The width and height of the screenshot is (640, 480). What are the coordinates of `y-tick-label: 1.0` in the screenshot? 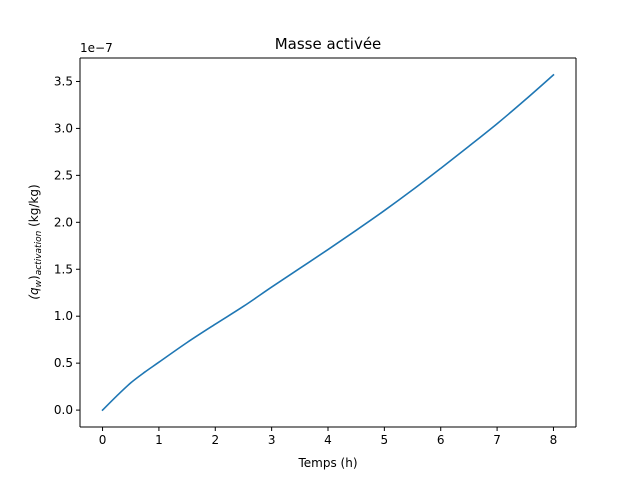 It's located at (63, 316).